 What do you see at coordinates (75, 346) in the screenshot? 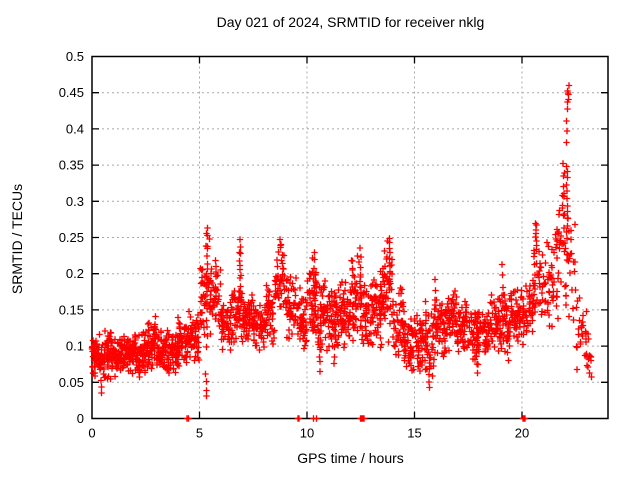
I see `y-tick-label: 0.1` at bounding box center [75, 346].